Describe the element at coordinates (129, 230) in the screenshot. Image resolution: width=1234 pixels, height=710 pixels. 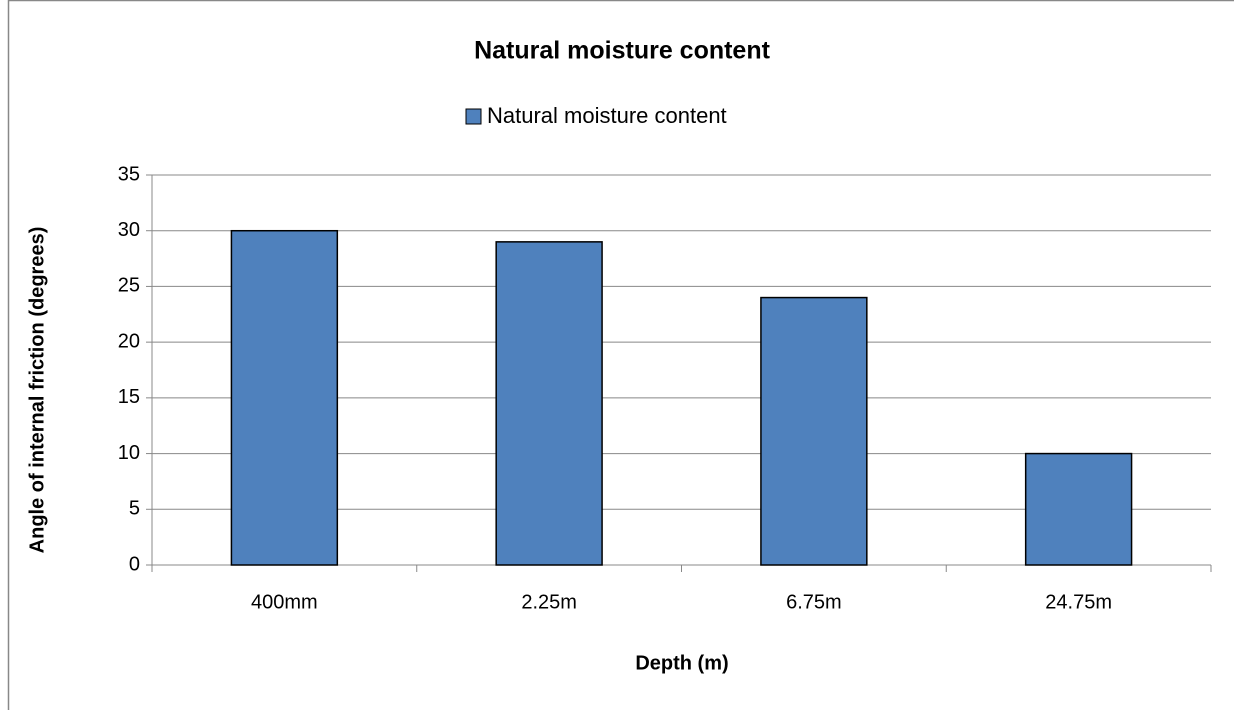
I see `y-tick-label: 30` at that location.